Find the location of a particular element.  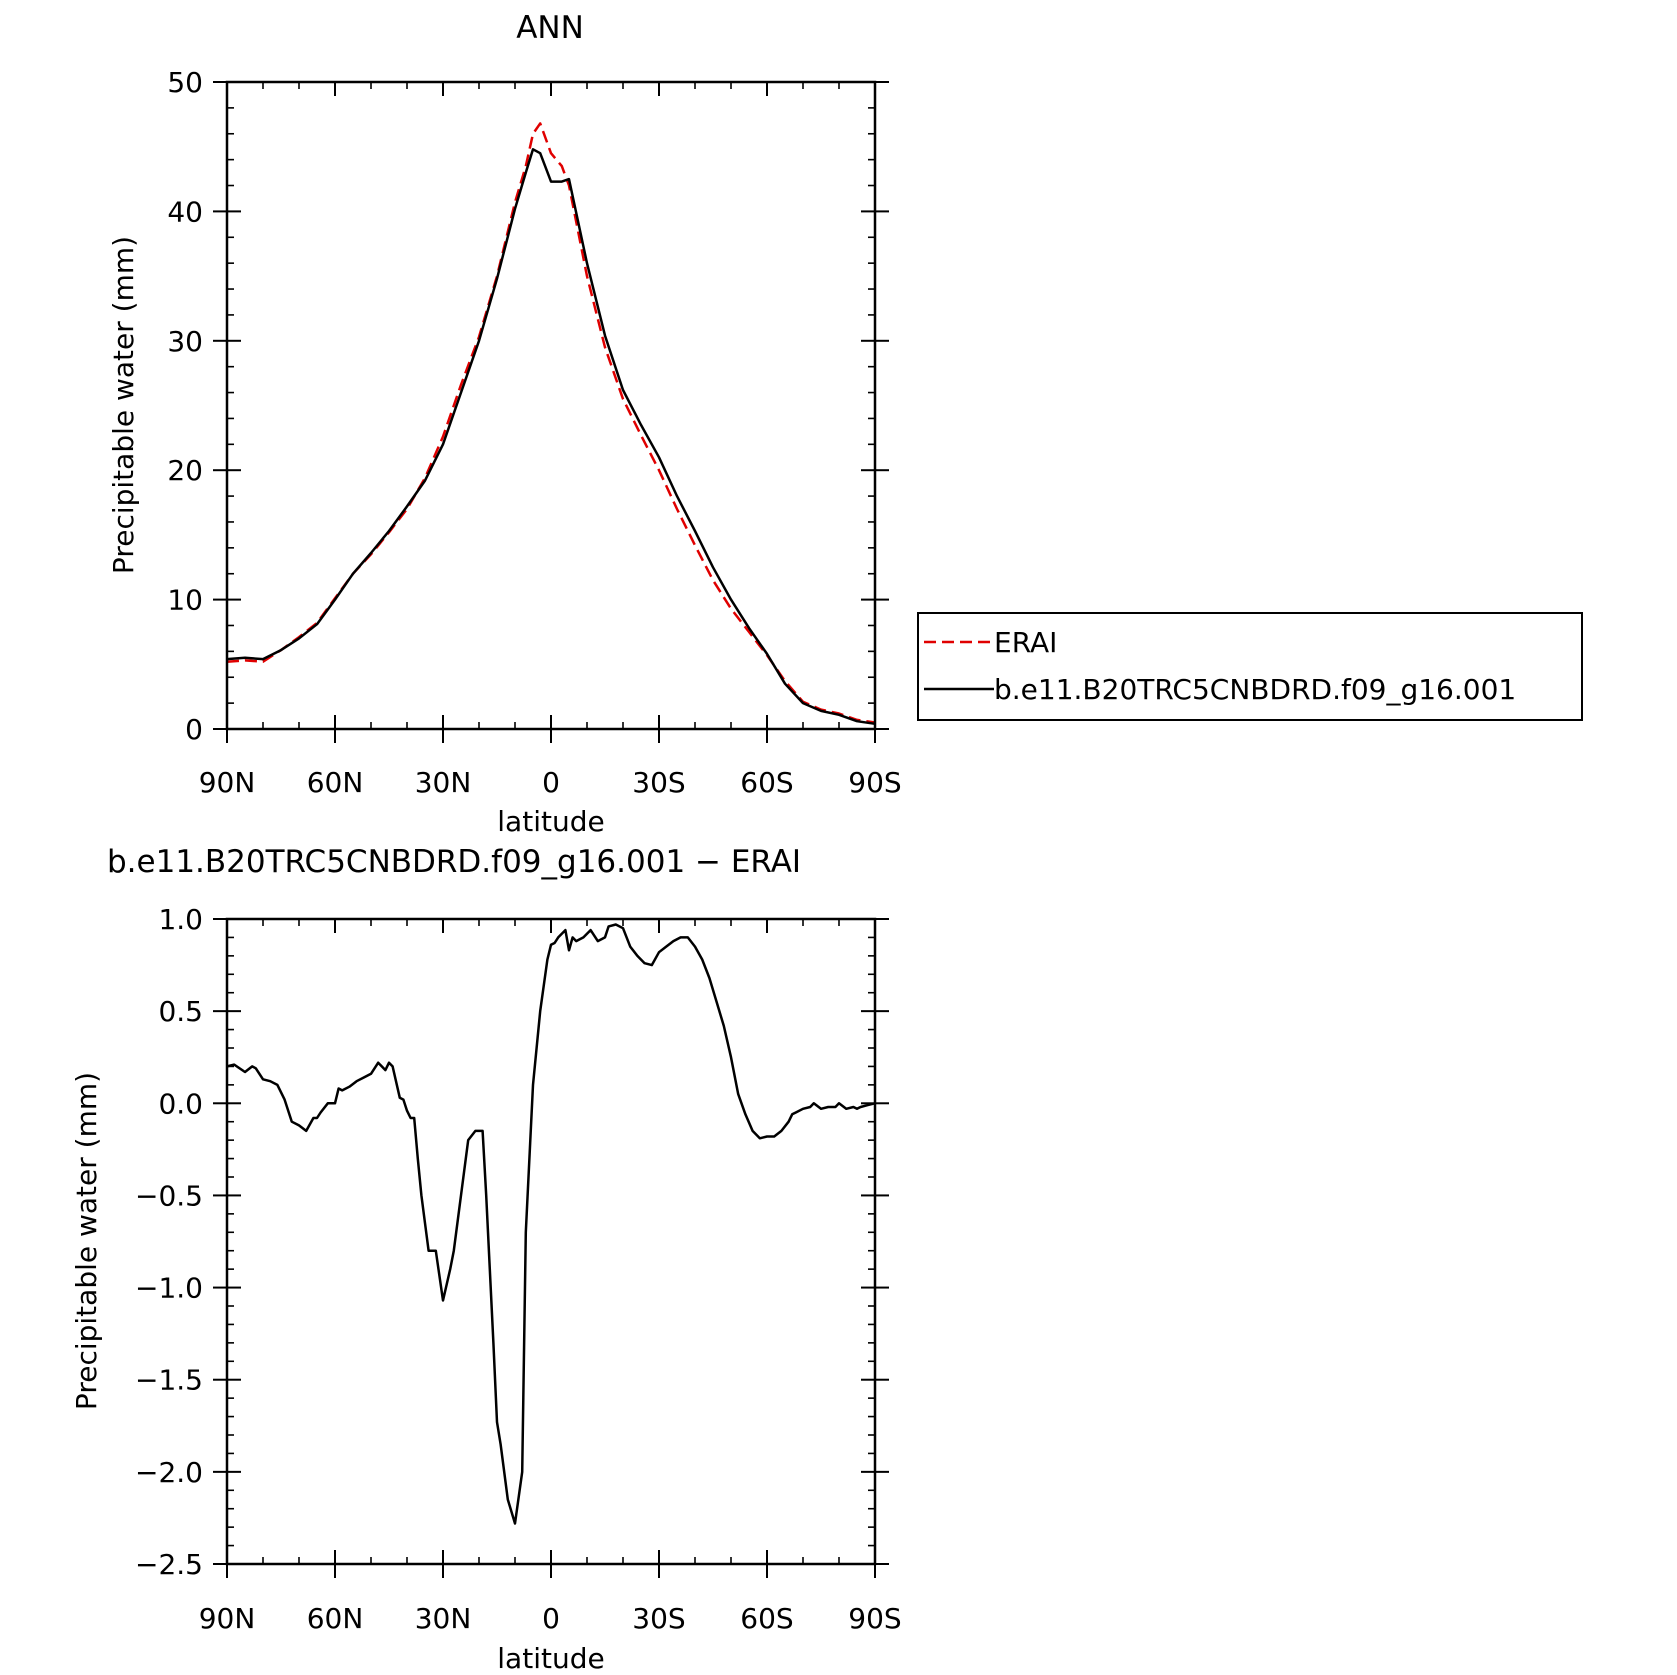

bottom-series-line-model is located at coordinates (551, 1224).